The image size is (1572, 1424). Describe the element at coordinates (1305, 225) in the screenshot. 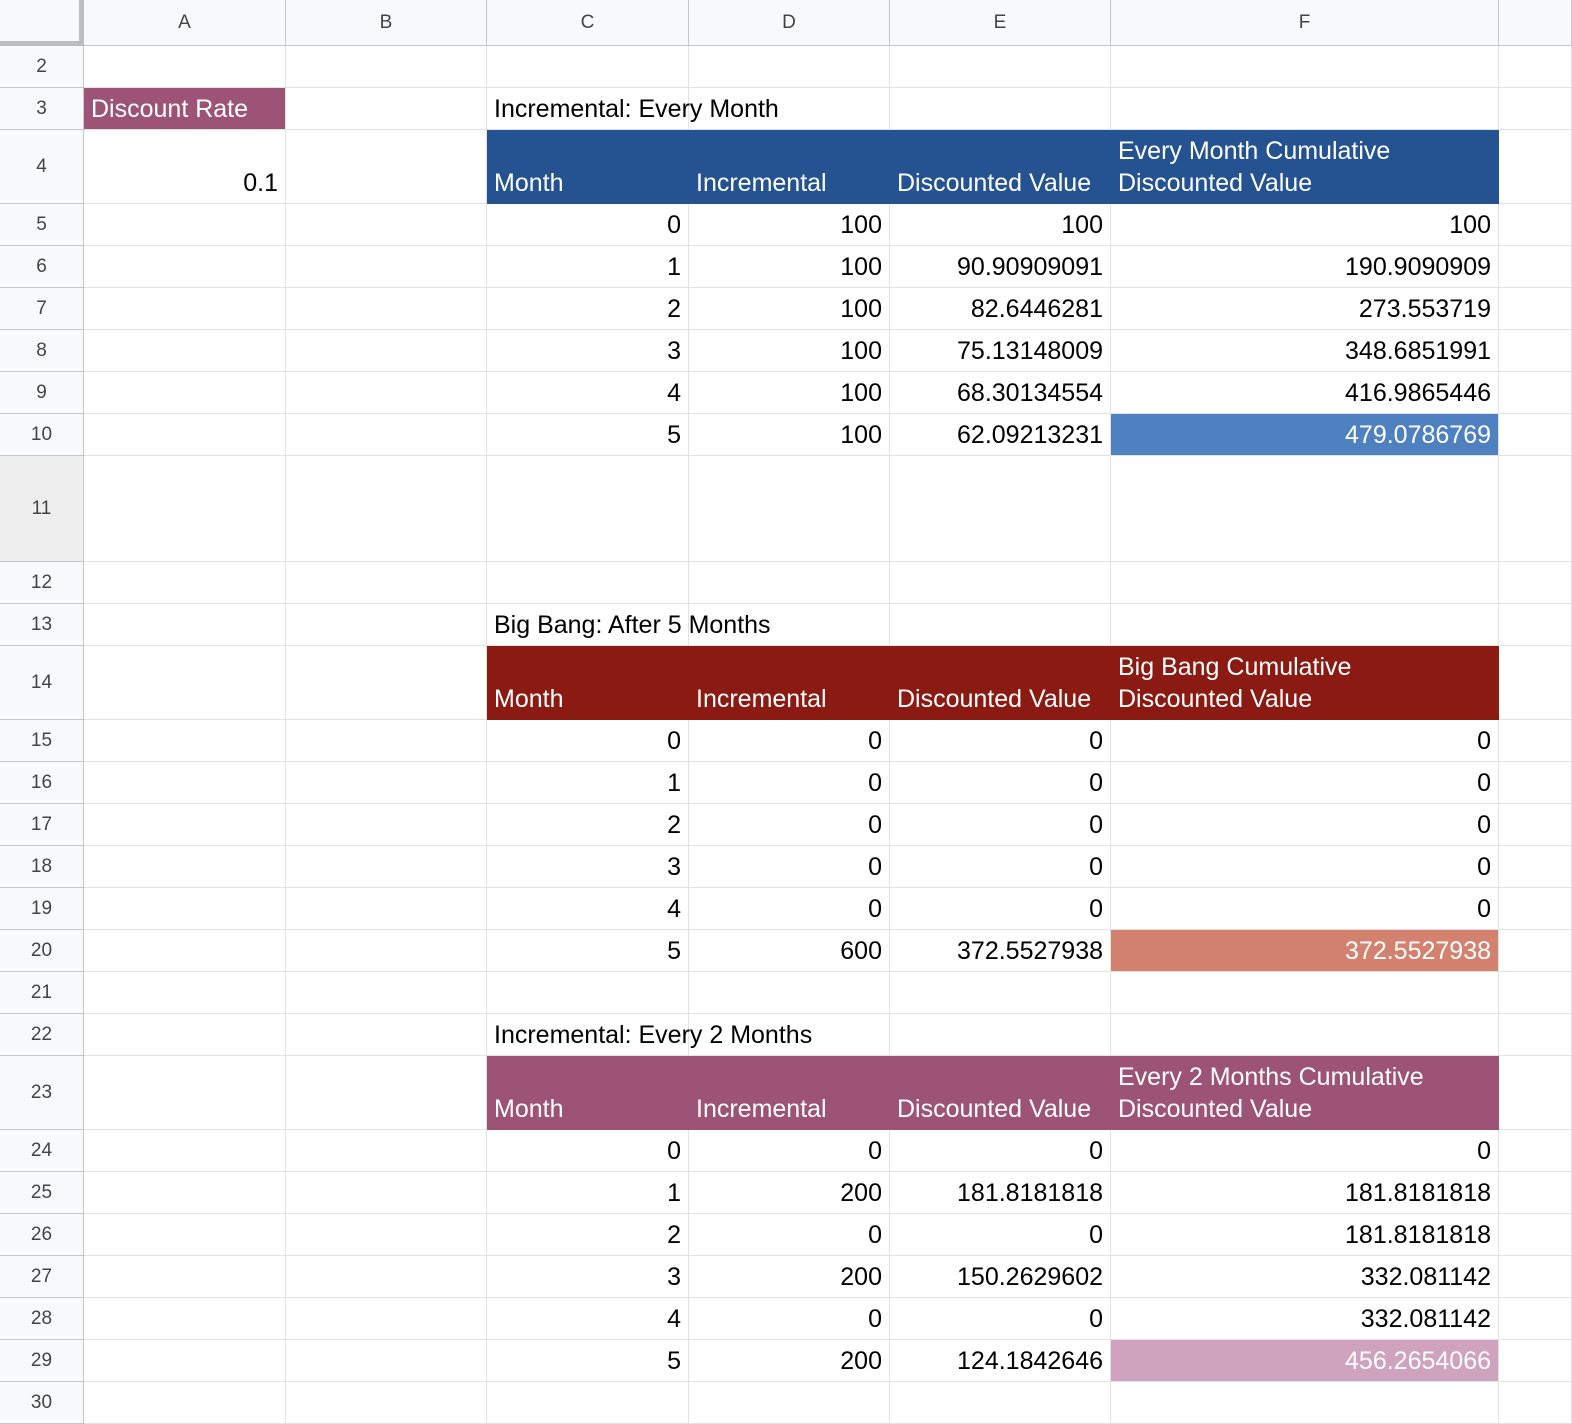

I see `cumulative-cell: 100` at that location.